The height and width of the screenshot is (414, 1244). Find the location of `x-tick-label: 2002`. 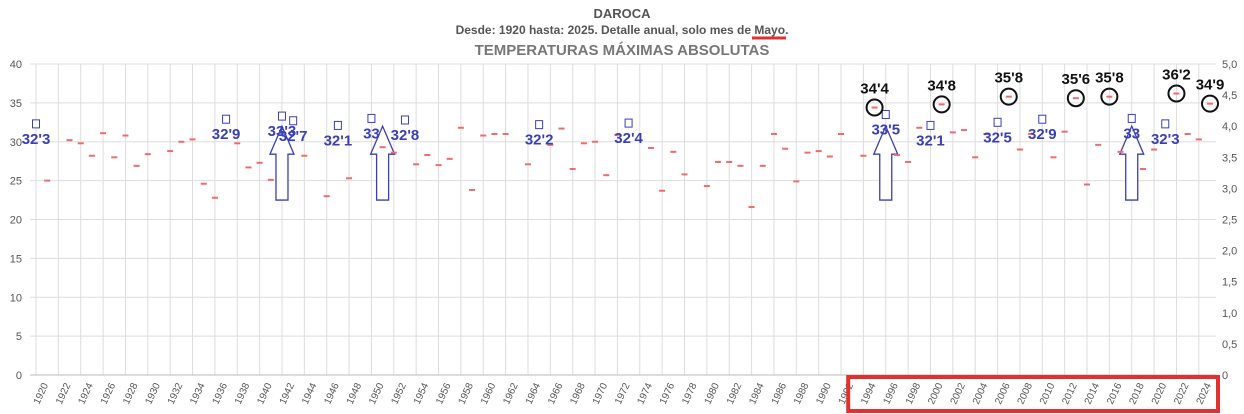

x-tick-label: 2002 is located at coordinates (959, 393).